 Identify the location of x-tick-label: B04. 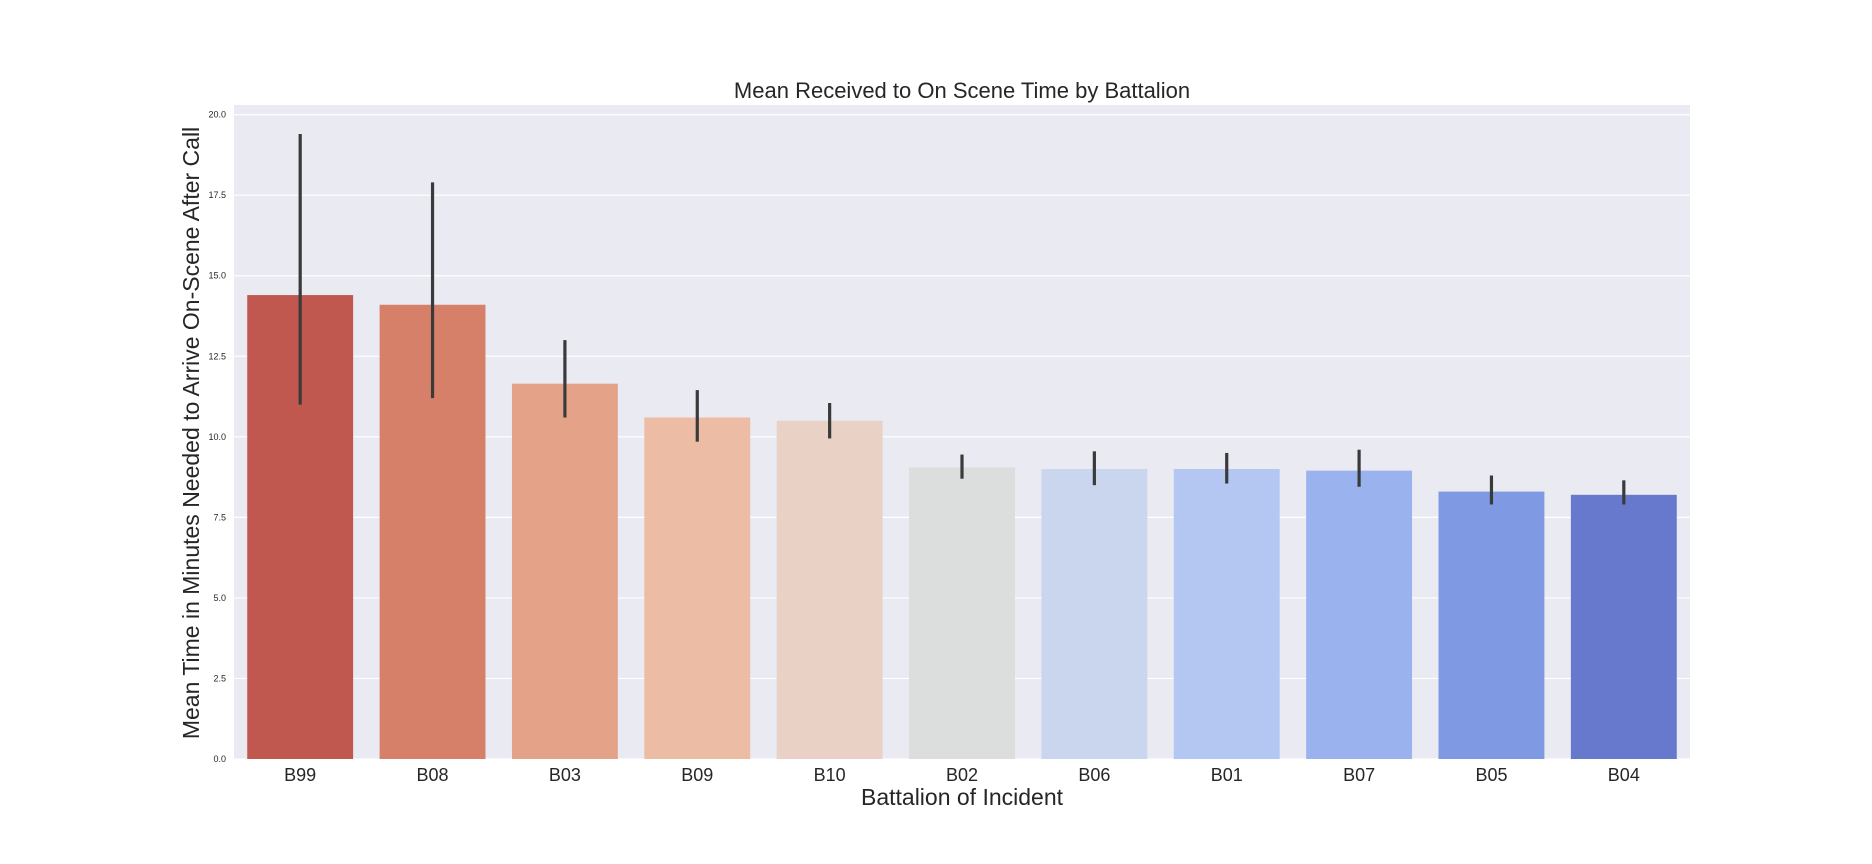
(1624, 775).